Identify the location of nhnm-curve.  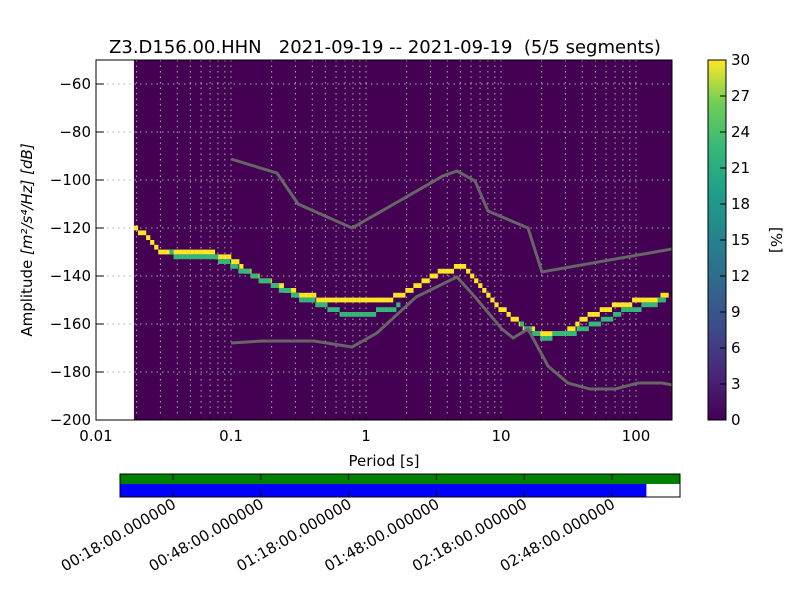
(451, 215).